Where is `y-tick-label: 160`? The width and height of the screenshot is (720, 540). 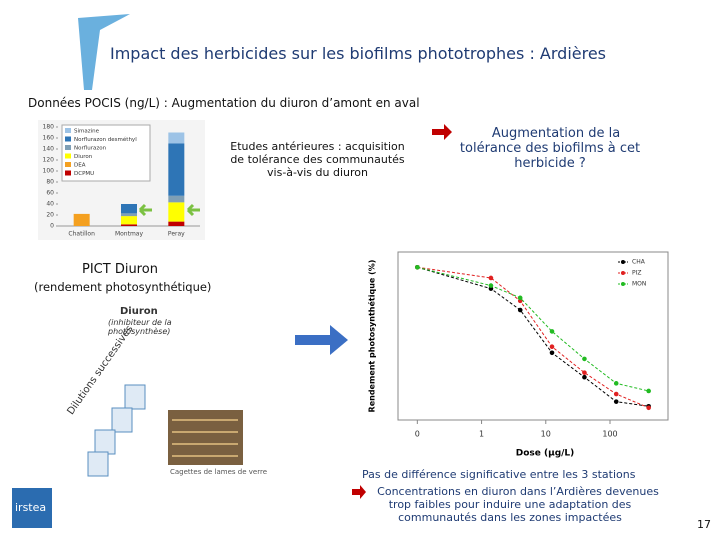
y-tick-label: 160 is located at coordinates (49, 138).